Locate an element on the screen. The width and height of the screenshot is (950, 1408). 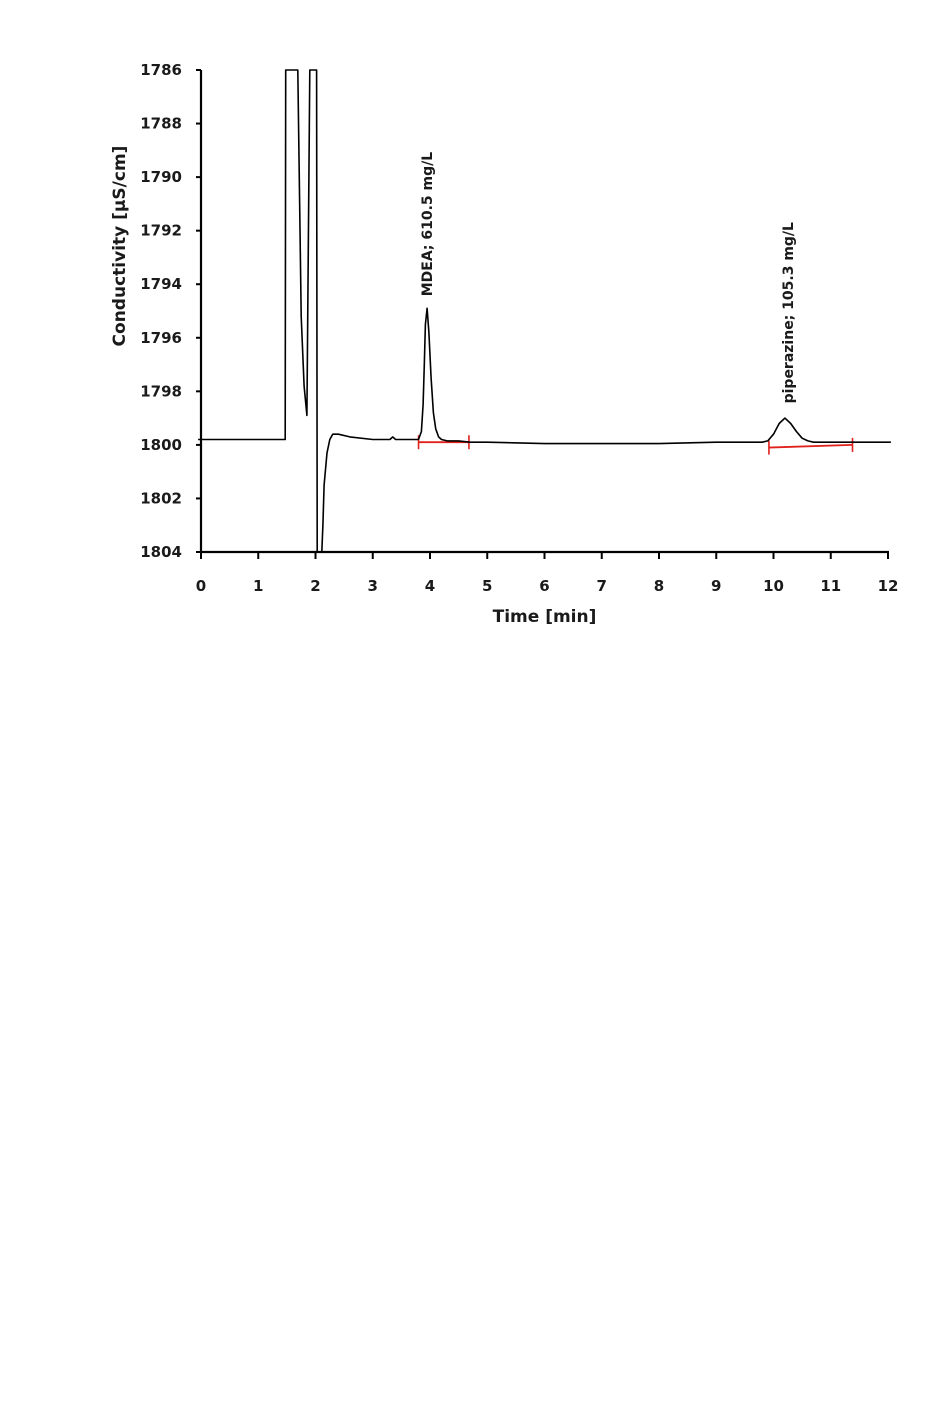
y-tick-label: 1786 is located at coordinates (161, 70).